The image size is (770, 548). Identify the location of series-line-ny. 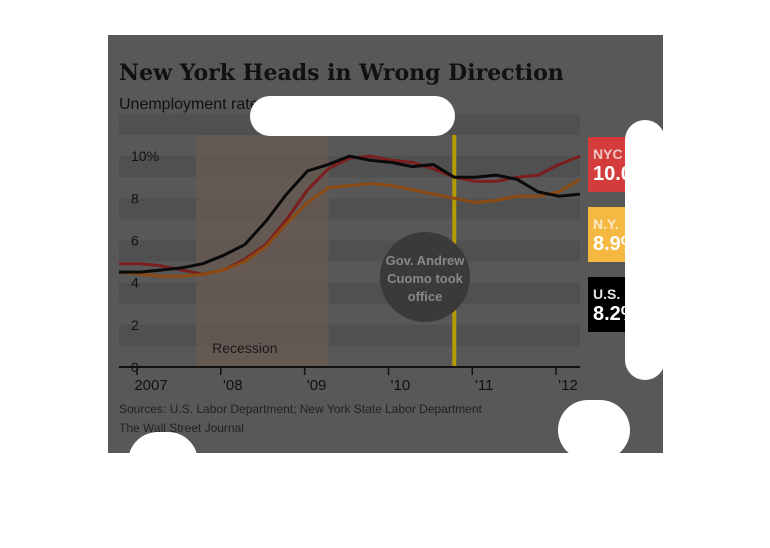
(349, 228).